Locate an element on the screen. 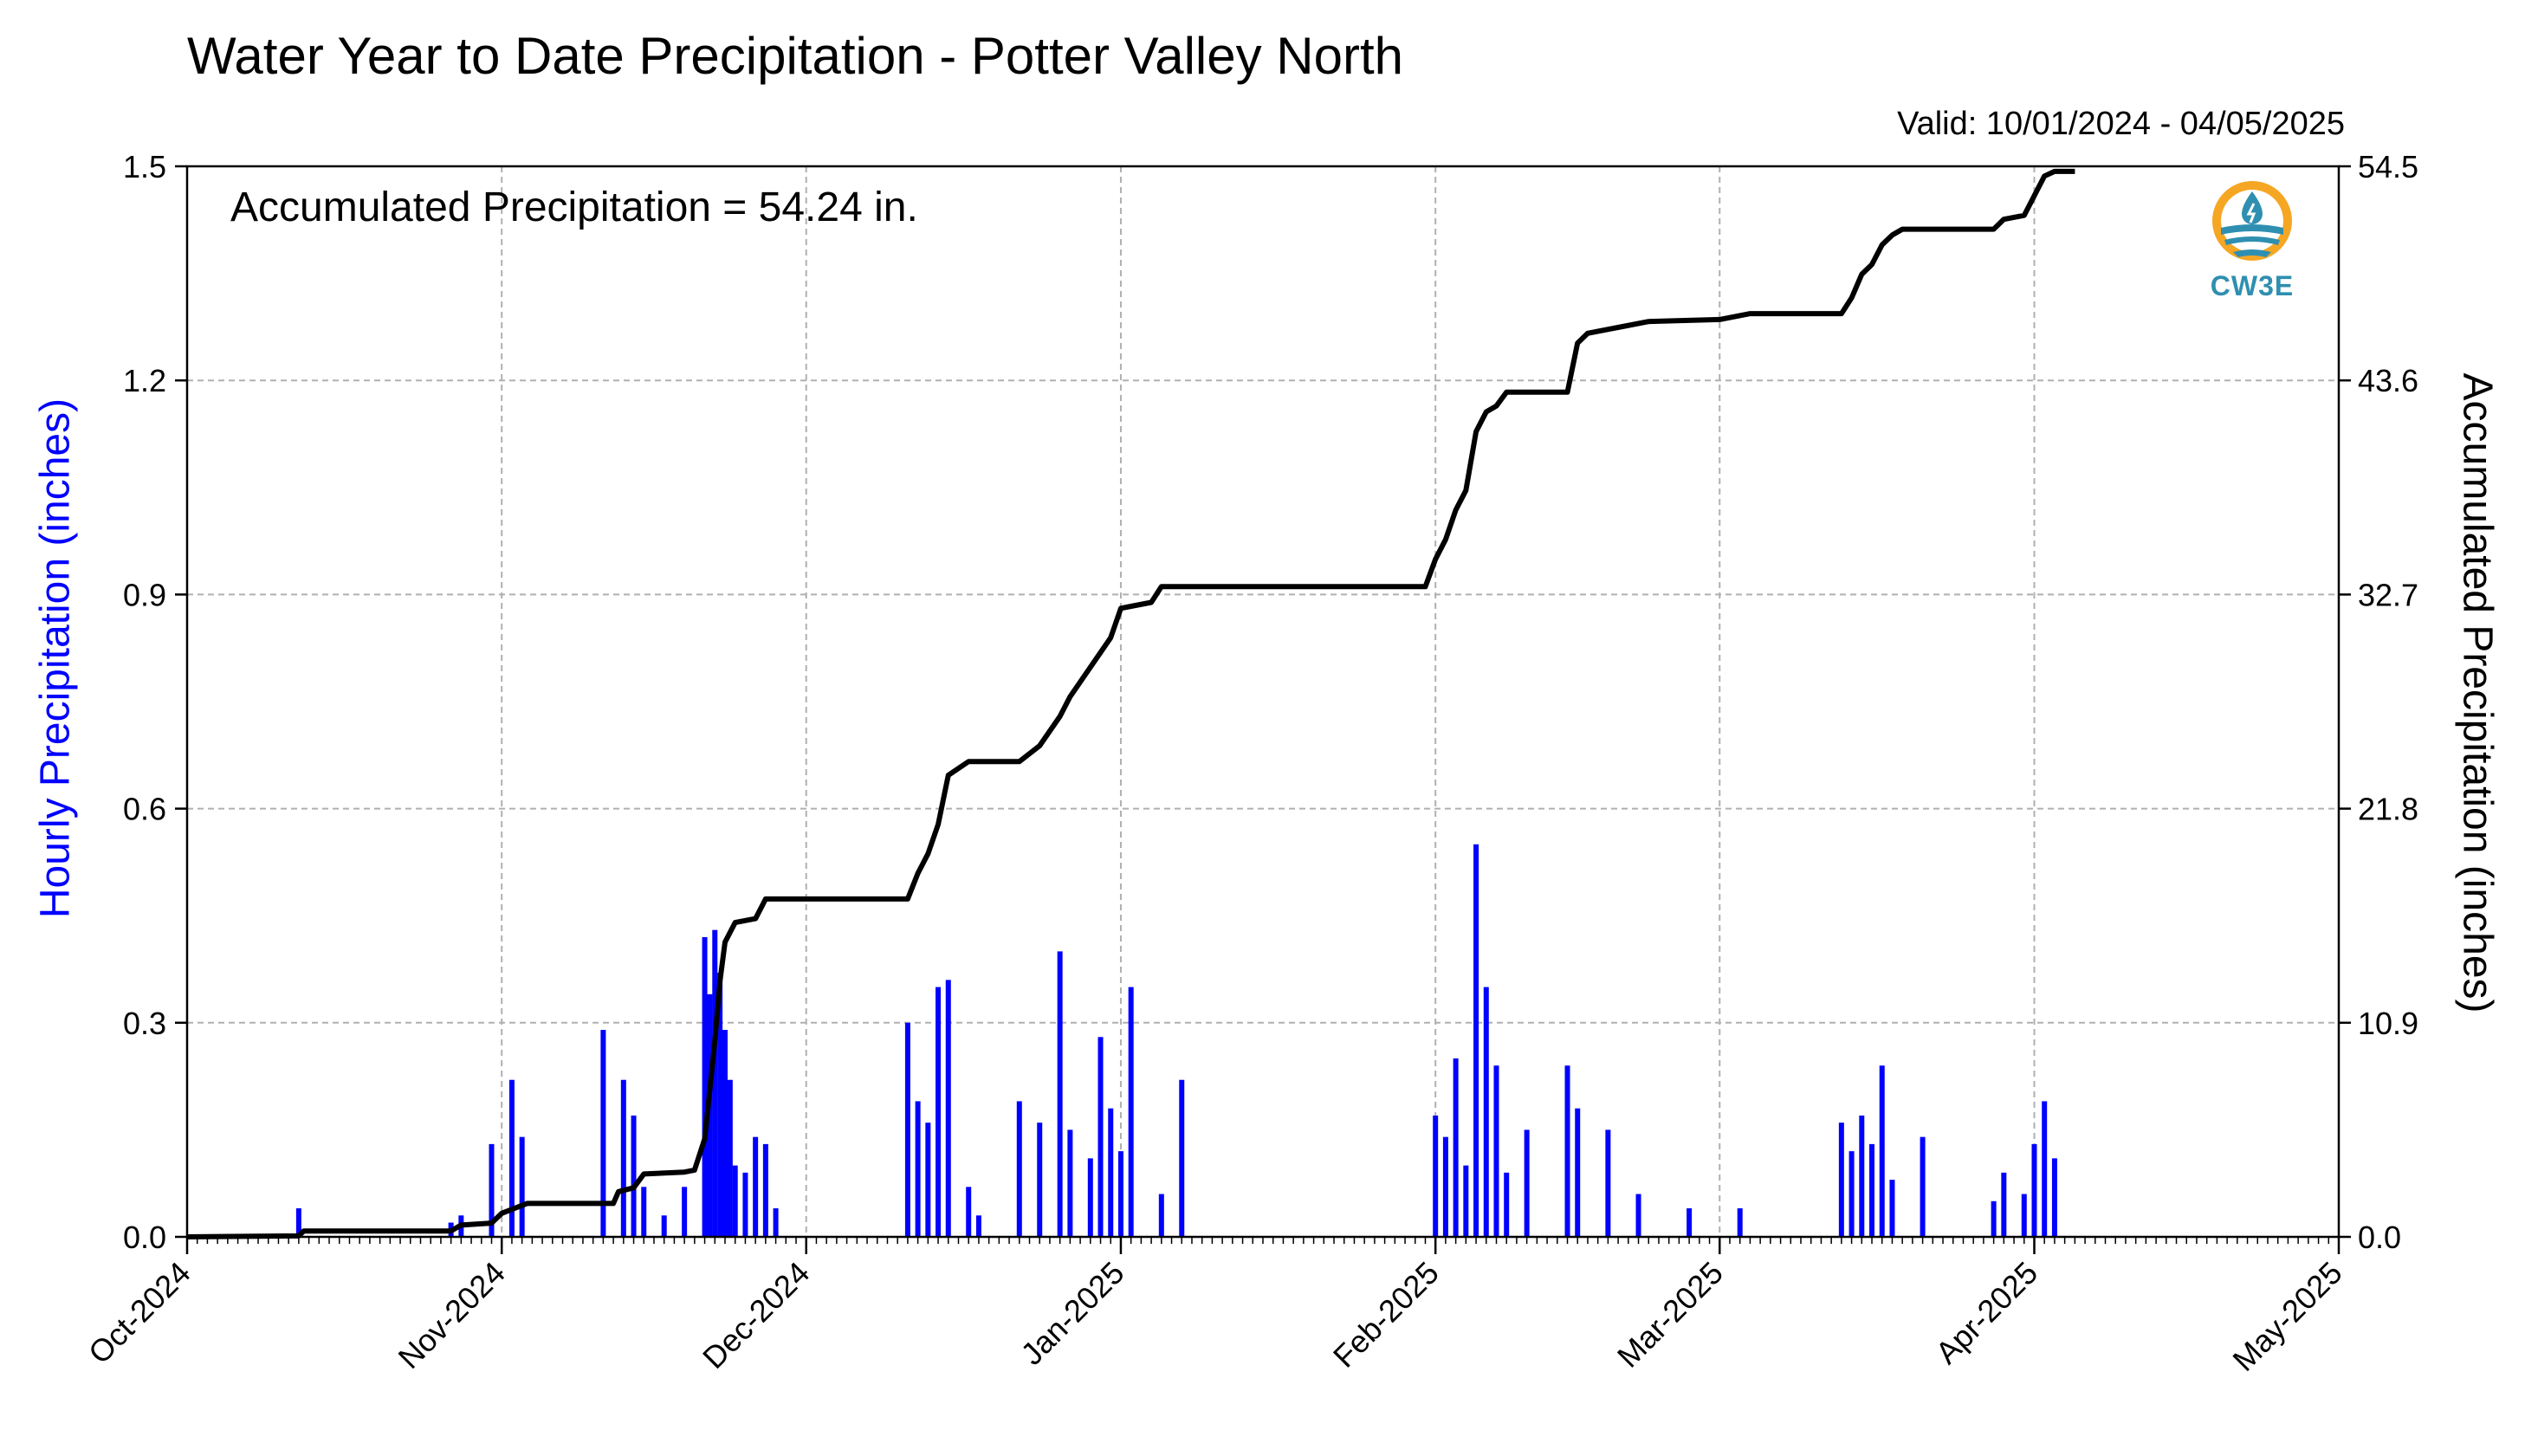 This screenshot has width=2525, height=1456. cw3e-logo: CW3E is located at coordinates (2252, 240).